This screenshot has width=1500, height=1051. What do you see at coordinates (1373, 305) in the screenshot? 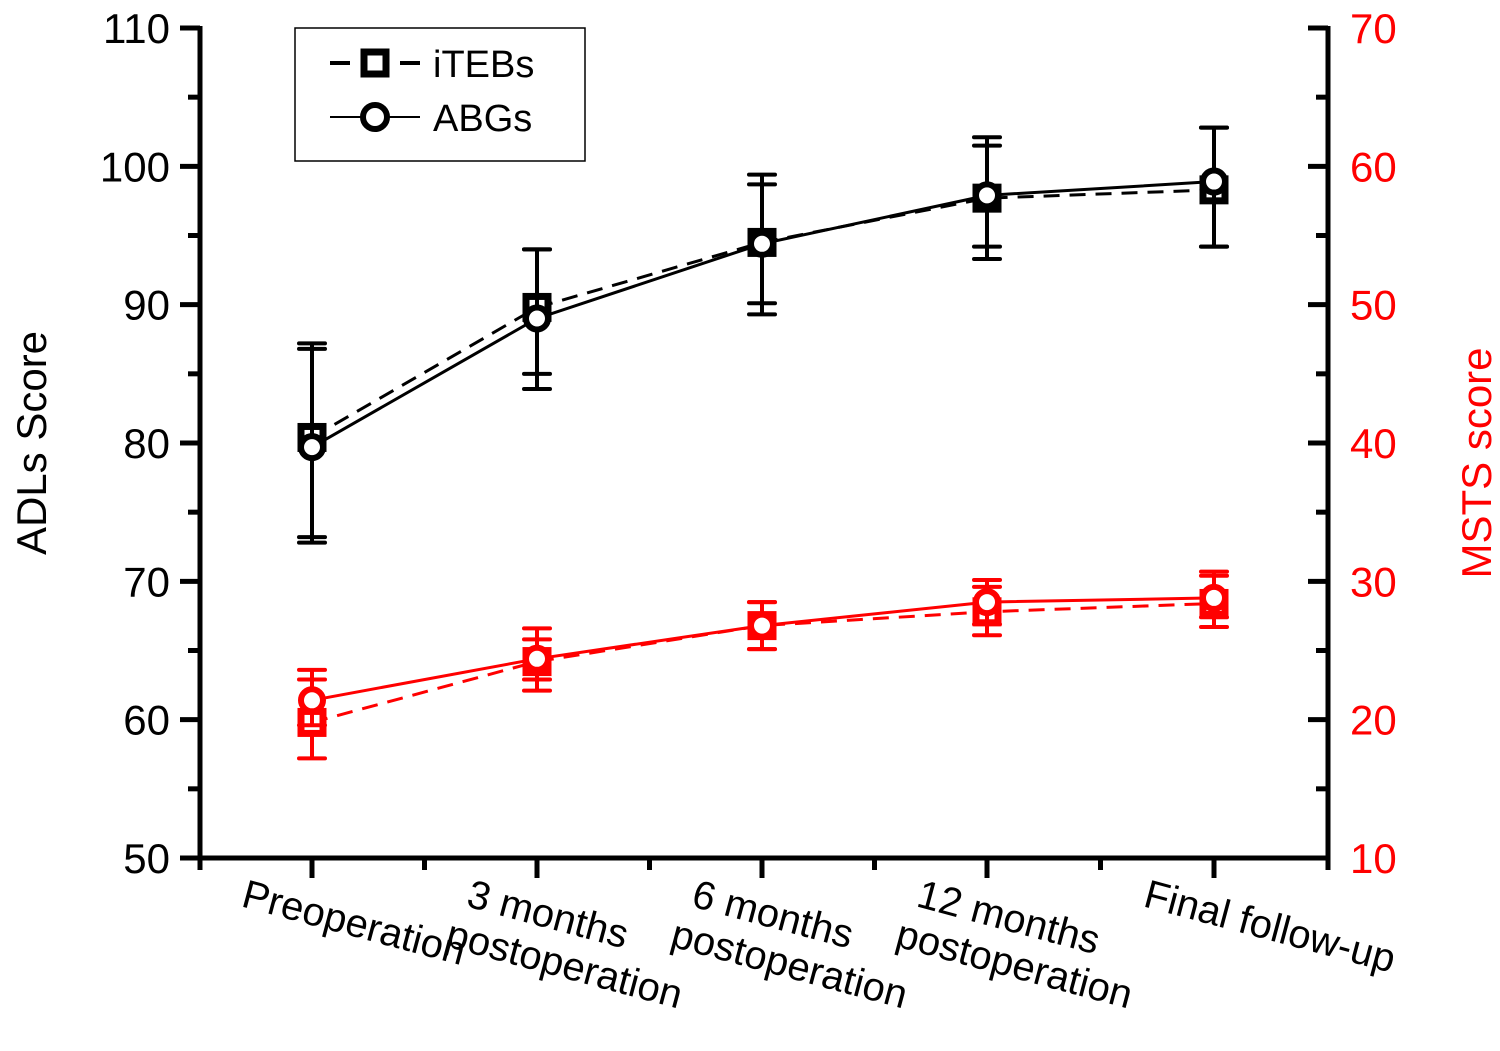
I see `right-tick-label: 50` at bounding box center [1373, 305].